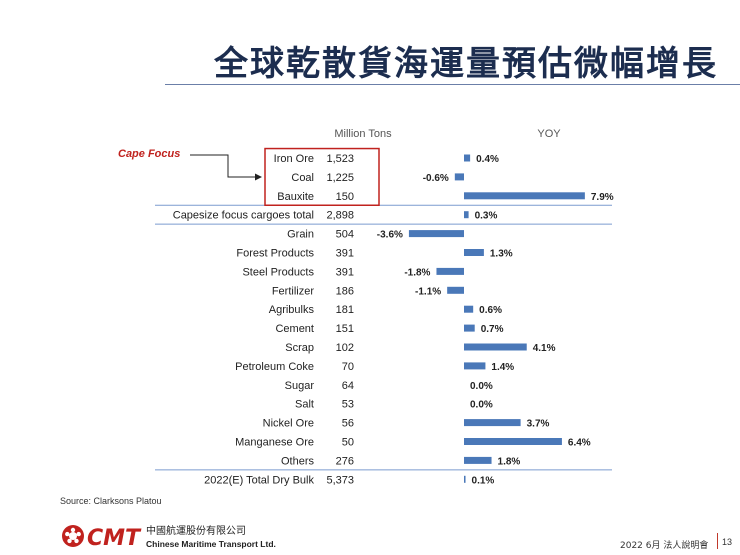 Image resolution: width=740 pixels, height=555 pixels. I want to click on yoy-value-label: 0.1%, so click(483, 480).